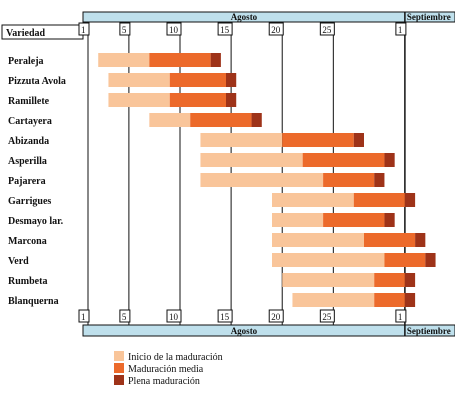 The width and height of the screenshot is (455, 394). What do you see at coordinates (26, 33) in the screenshot?
I see `row-header-label: Variedad` at bounding box center [26, 33].